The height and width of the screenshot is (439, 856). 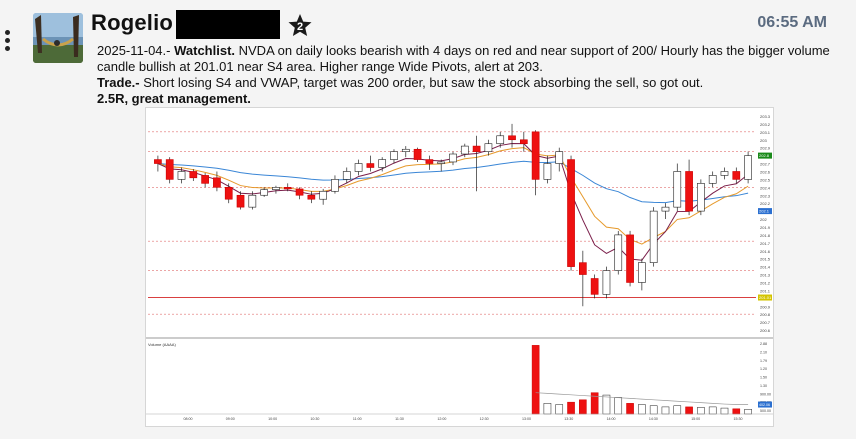 What do you see at coordinates (765, 132) in the screenshot?
I see `price-tick-label: 203.1` at bounding box center [765, 132].